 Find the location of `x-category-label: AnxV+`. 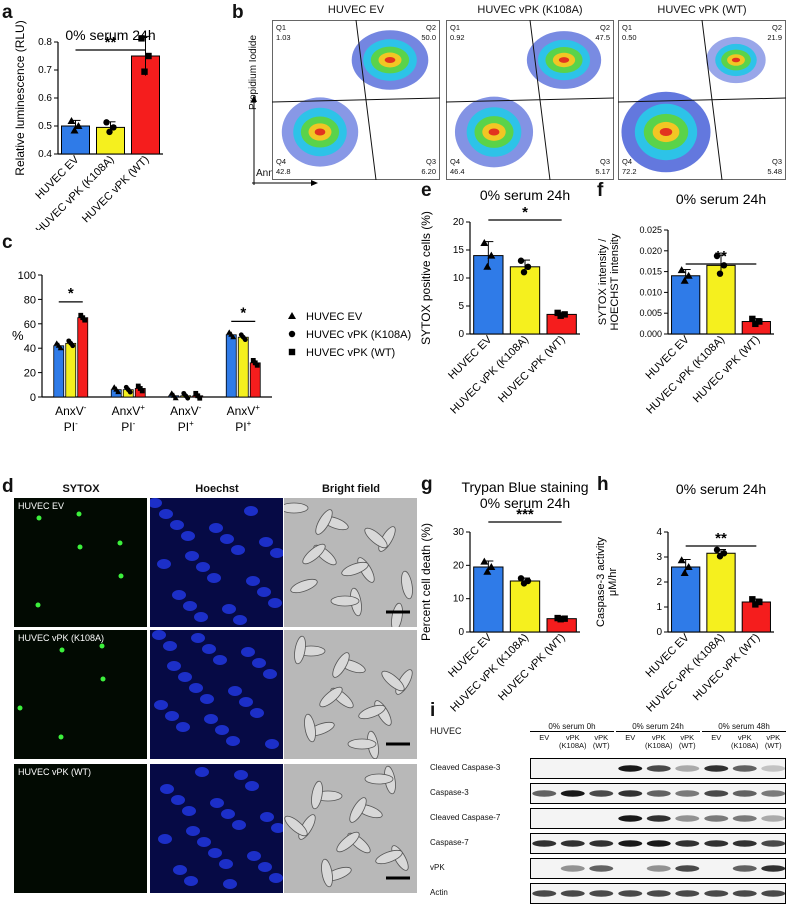

x-category-label: AnxV+ is located at coordinates (244, 410).